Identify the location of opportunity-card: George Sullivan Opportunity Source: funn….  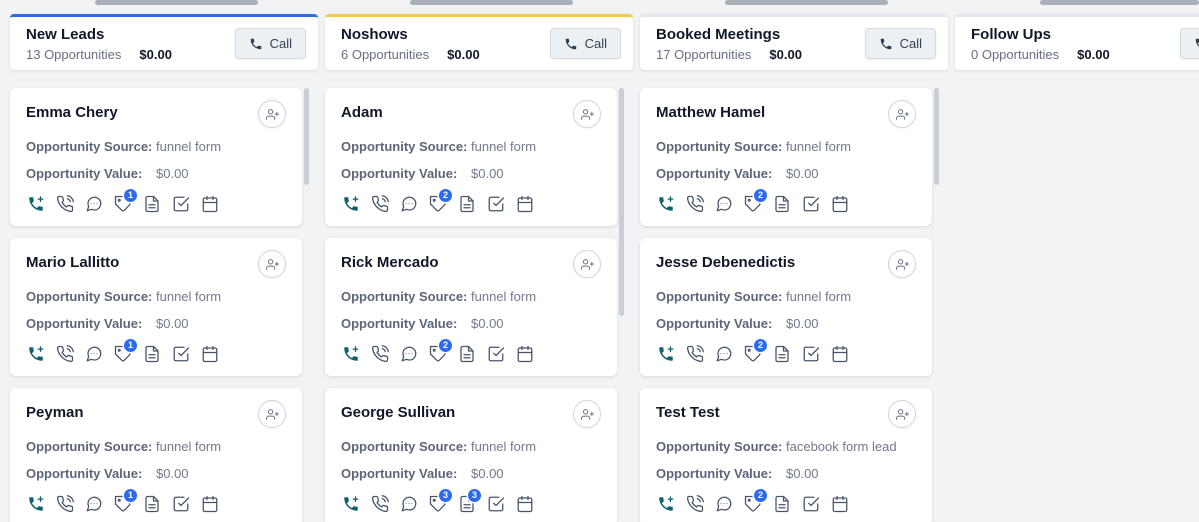
(471, 455).